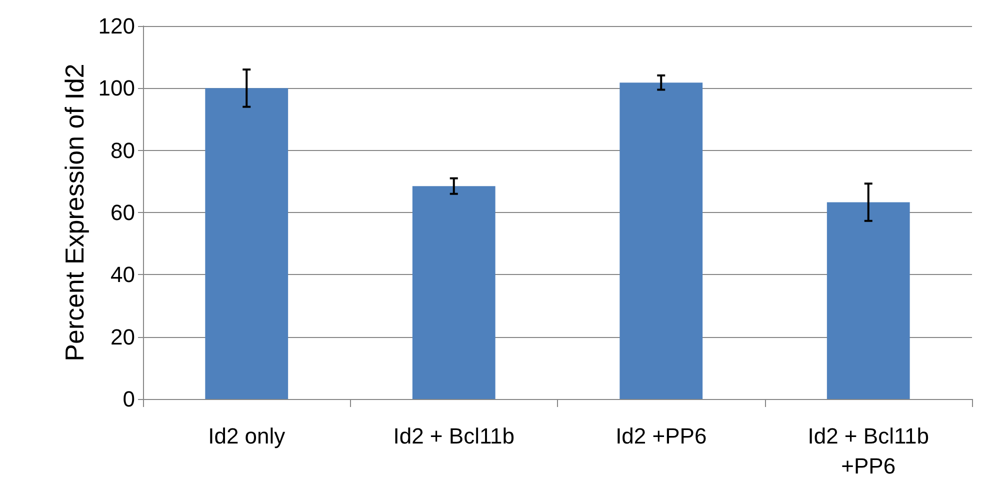  Describe the element at coordinates (122, 212) in the screenshot. I see `y-tick-label: 60` at that location.